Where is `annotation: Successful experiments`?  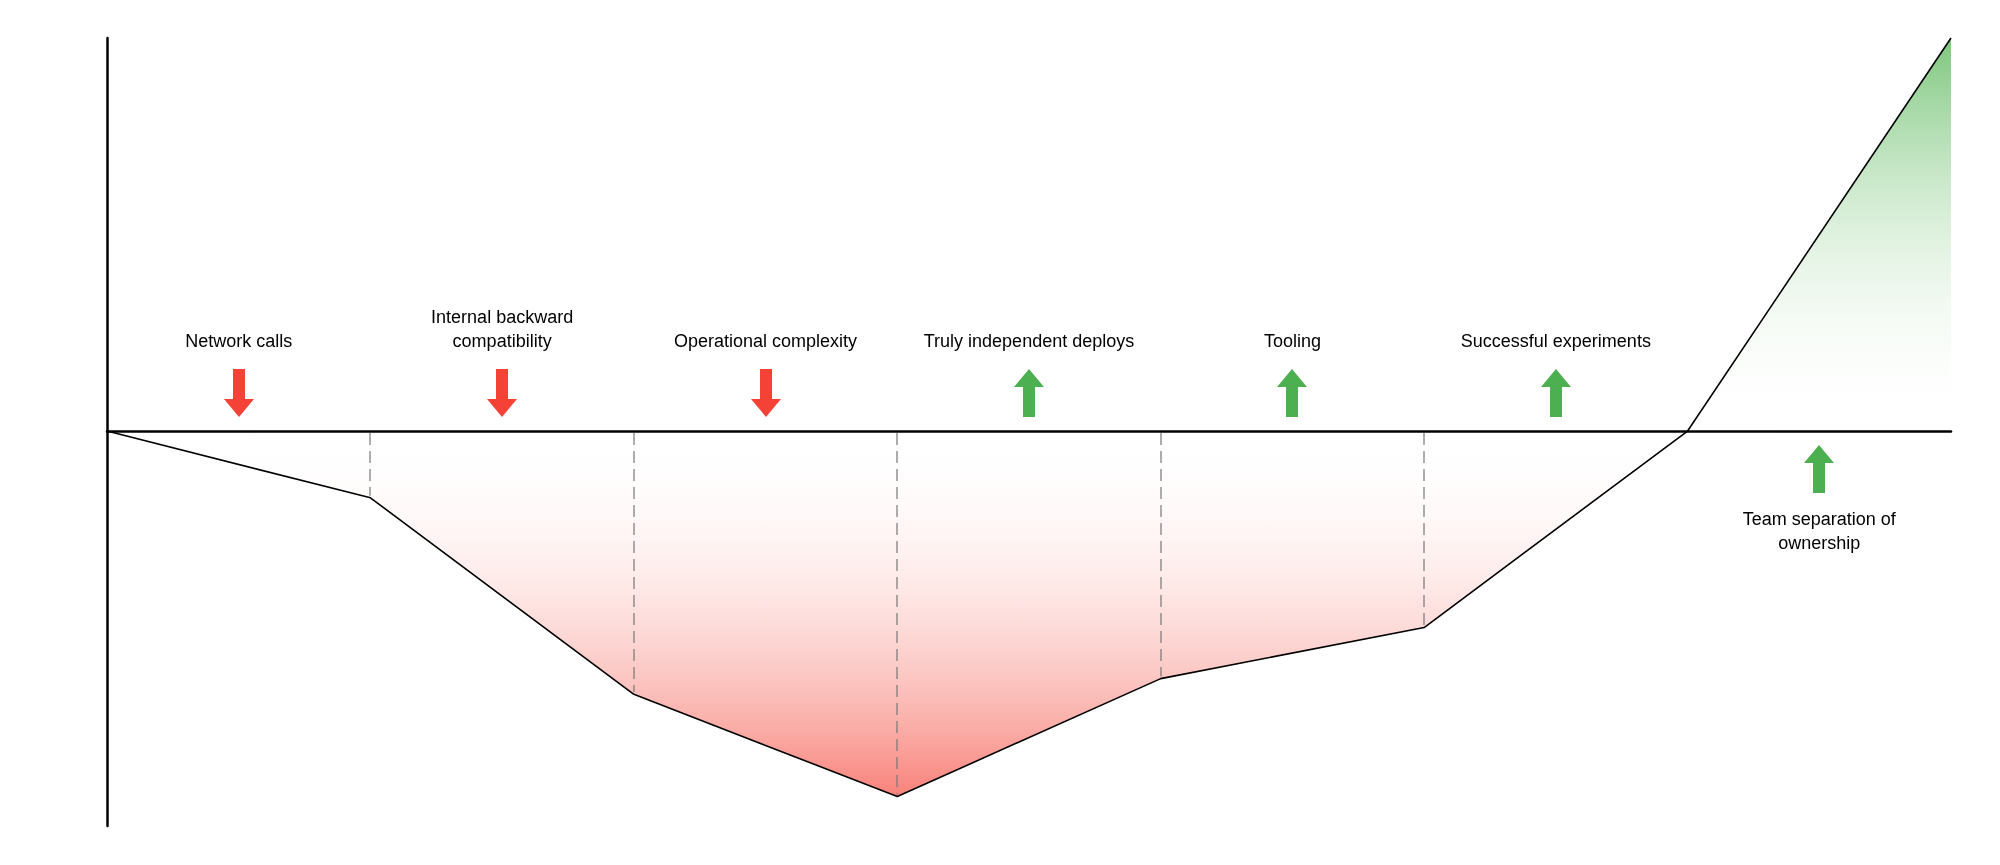
annotation: Successful experiments is located at coordinates (1555, 342).